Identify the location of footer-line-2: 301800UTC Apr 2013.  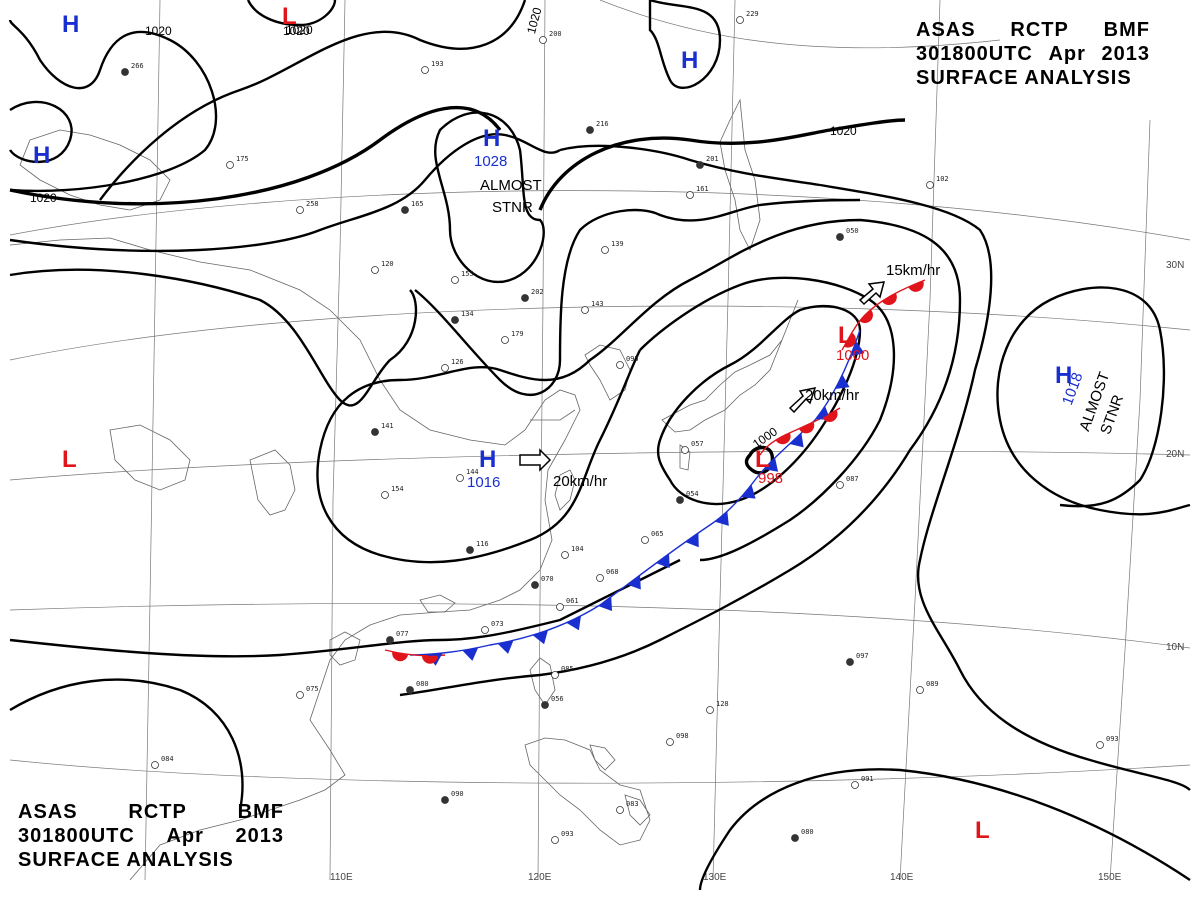
(151, 836).